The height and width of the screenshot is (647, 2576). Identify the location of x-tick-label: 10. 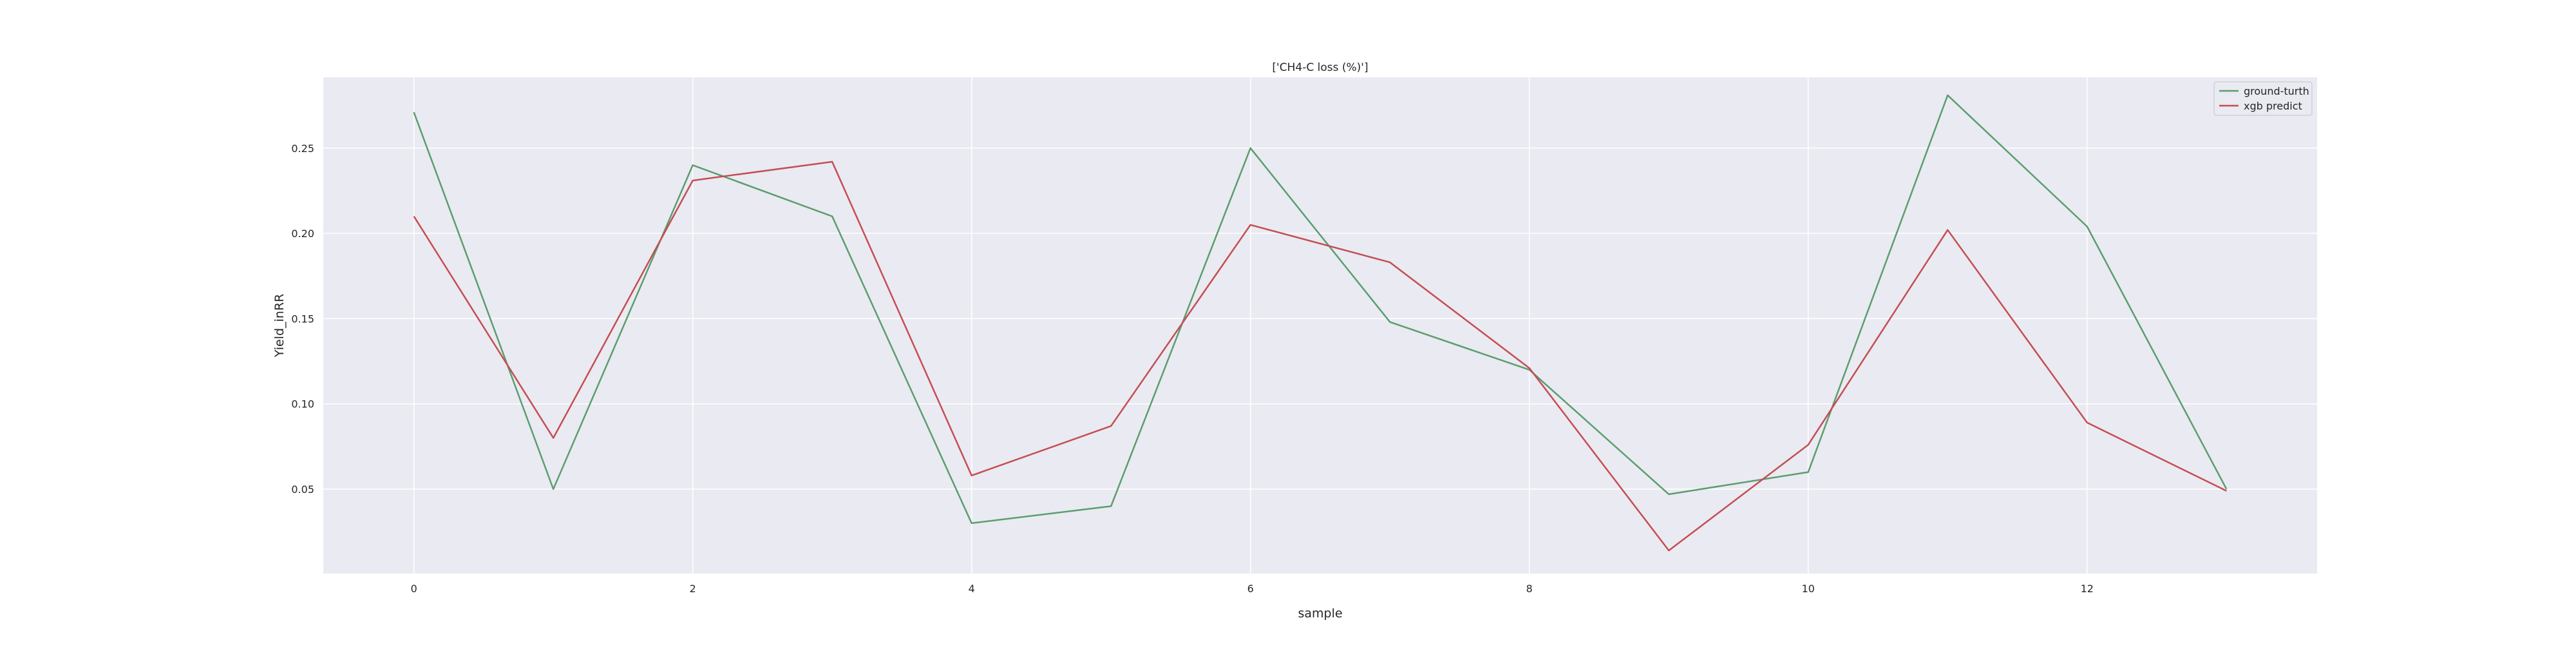
(1808, 589).